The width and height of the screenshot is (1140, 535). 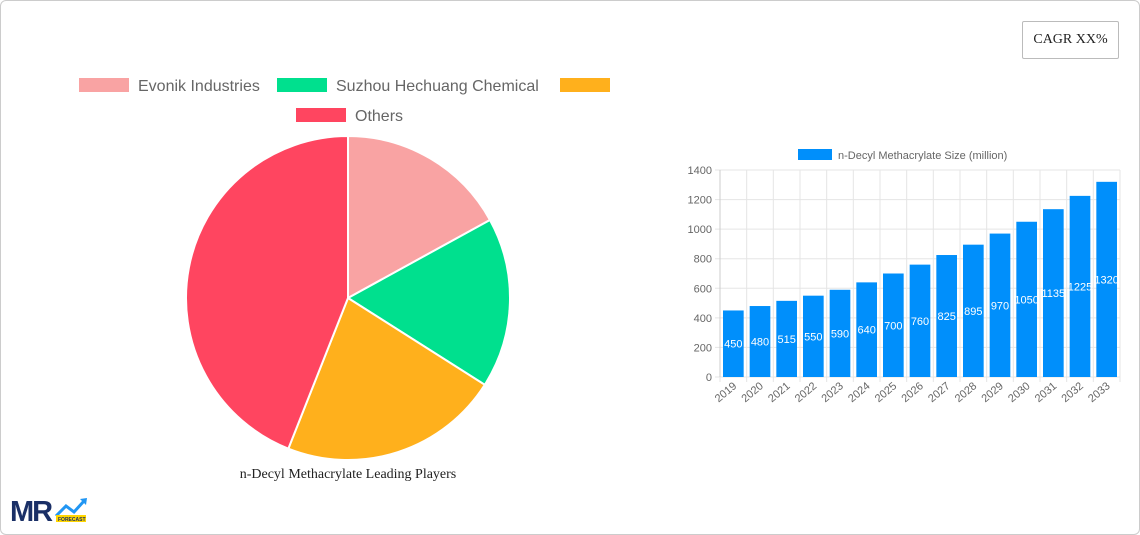 What do you see at coordinates (437, 86) in the screenshot?
I see `legend-label: Suzhou Hechuang Chemical` at bounding box center [437, 86].